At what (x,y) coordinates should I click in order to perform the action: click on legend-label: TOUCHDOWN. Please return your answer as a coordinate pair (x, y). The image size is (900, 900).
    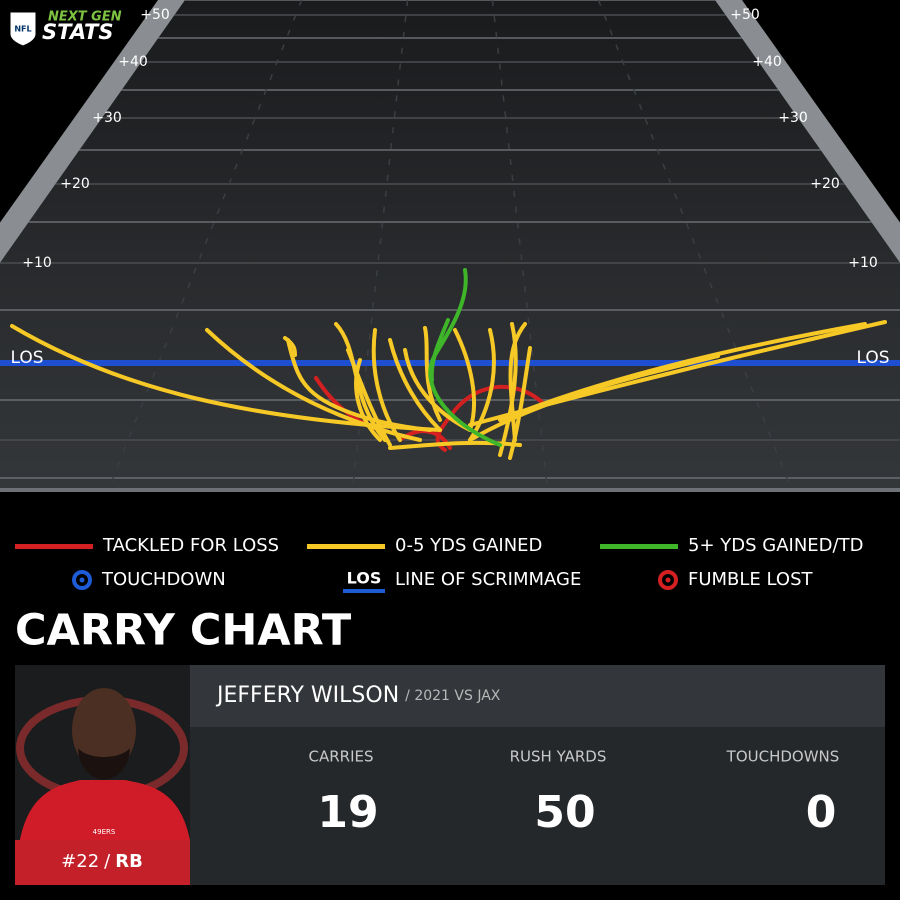
    Looking at the image, I should click on (163, 579).